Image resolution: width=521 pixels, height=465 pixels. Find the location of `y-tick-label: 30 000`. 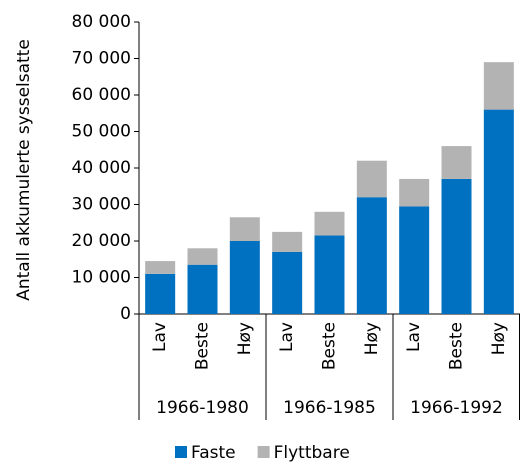

y-tick-label: 30 000 is located at coordinates (101, 205).